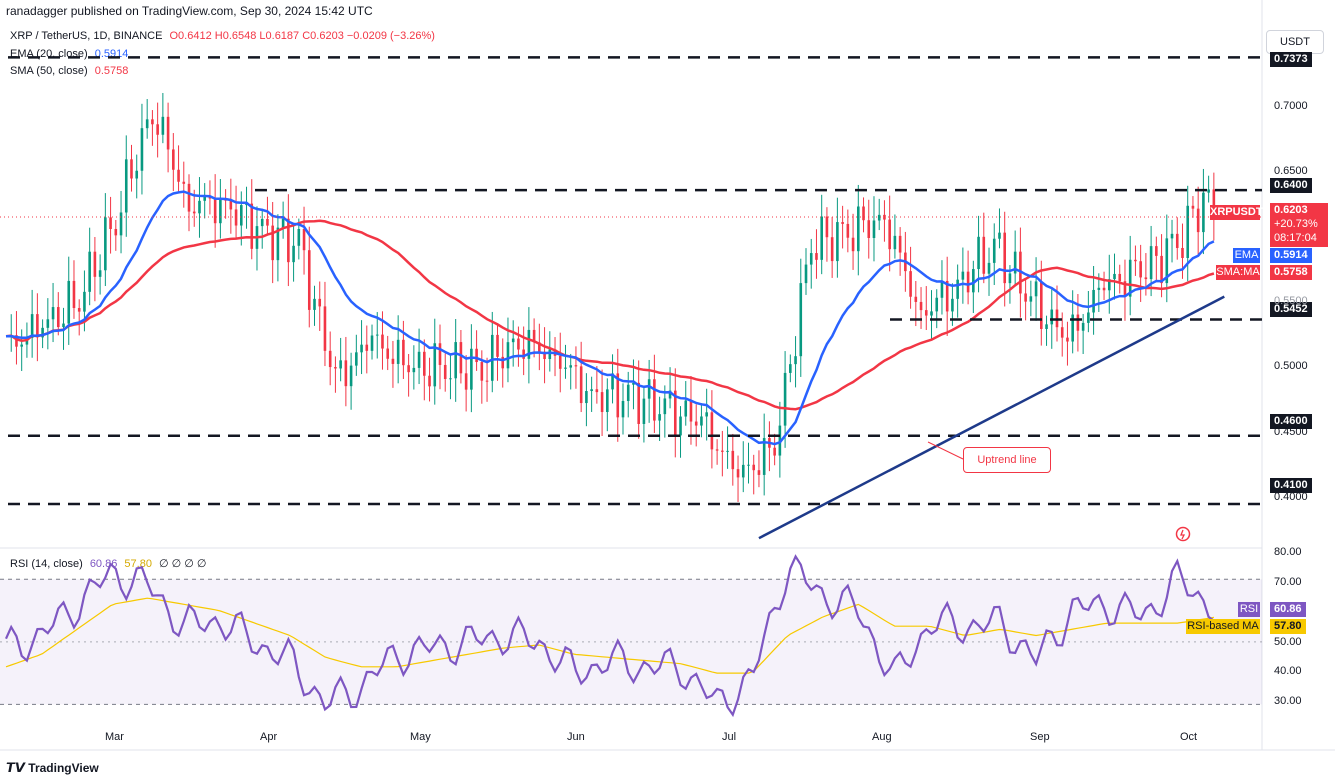 Image resolution: width=1335 pixels, height=780 pixels. I want to click on month-label: Jun, so click(576, 737).